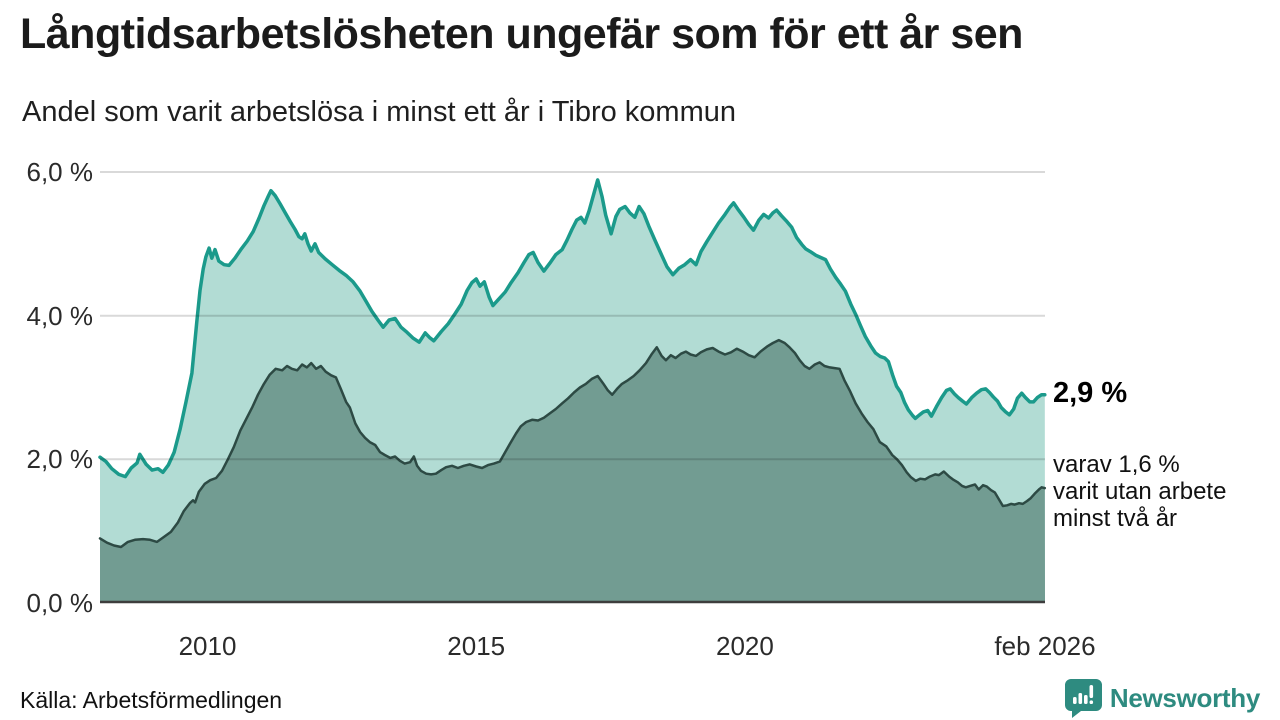 The height and width of the screenshot is (720, 1280). Describe the element at coordinates (1083, 698) in the screenshot. I see `newsworthy-bubble-icon` at that location.